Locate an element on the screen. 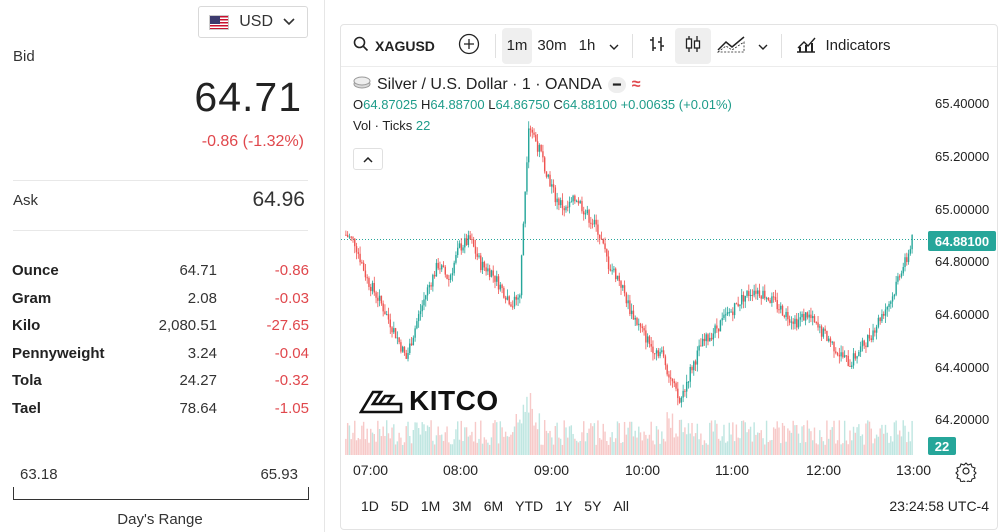 This screenshot has height=532, width=1000. range-6m: 6M is located at coordinates (493, 506).